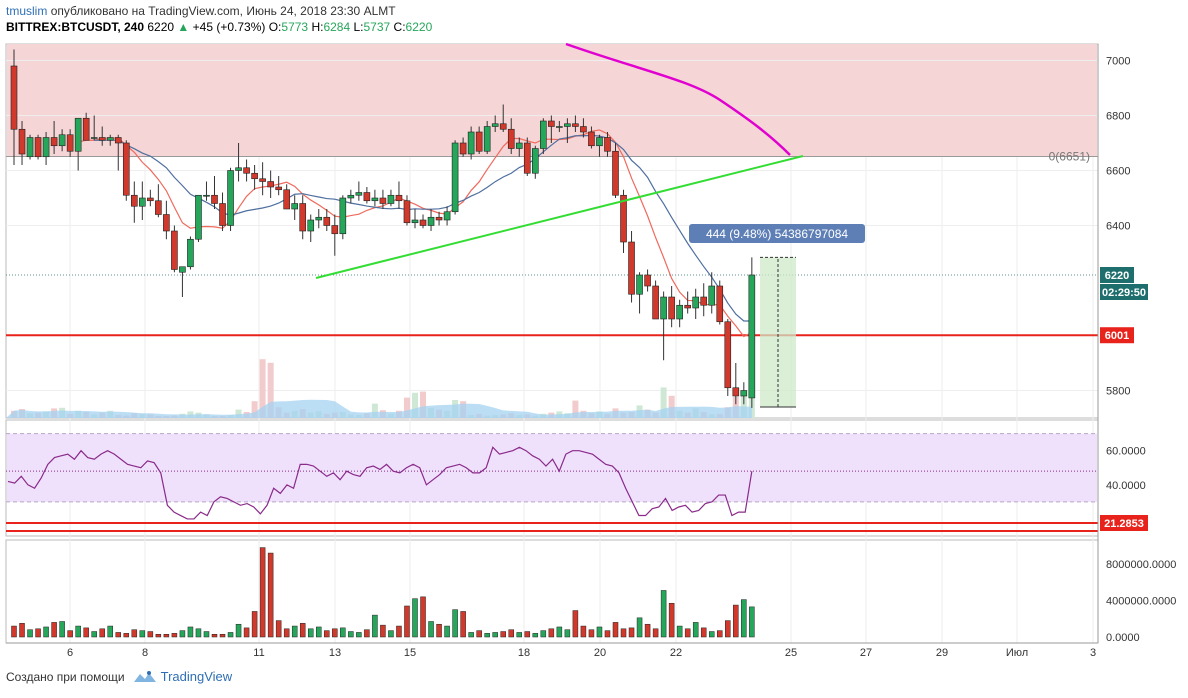  I want to click on time-tick-label: 29, so click(942, 653).